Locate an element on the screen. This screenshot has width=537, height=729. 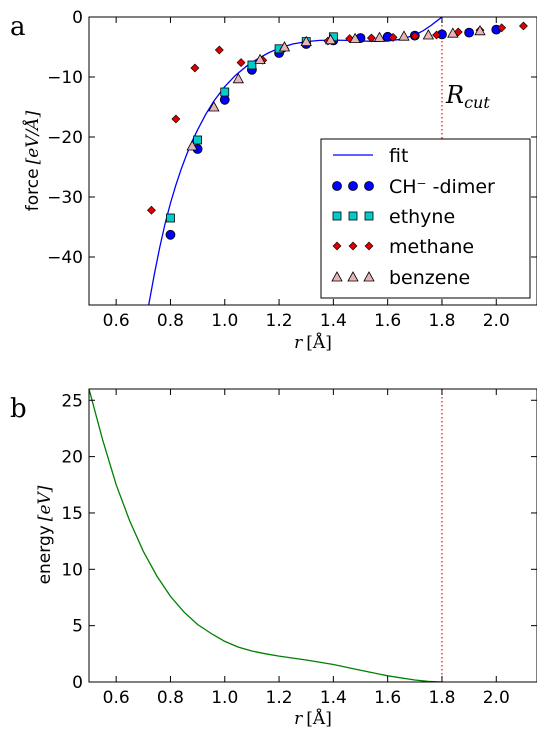
y-tick-label: 20 is located at coordinates (72, 458).